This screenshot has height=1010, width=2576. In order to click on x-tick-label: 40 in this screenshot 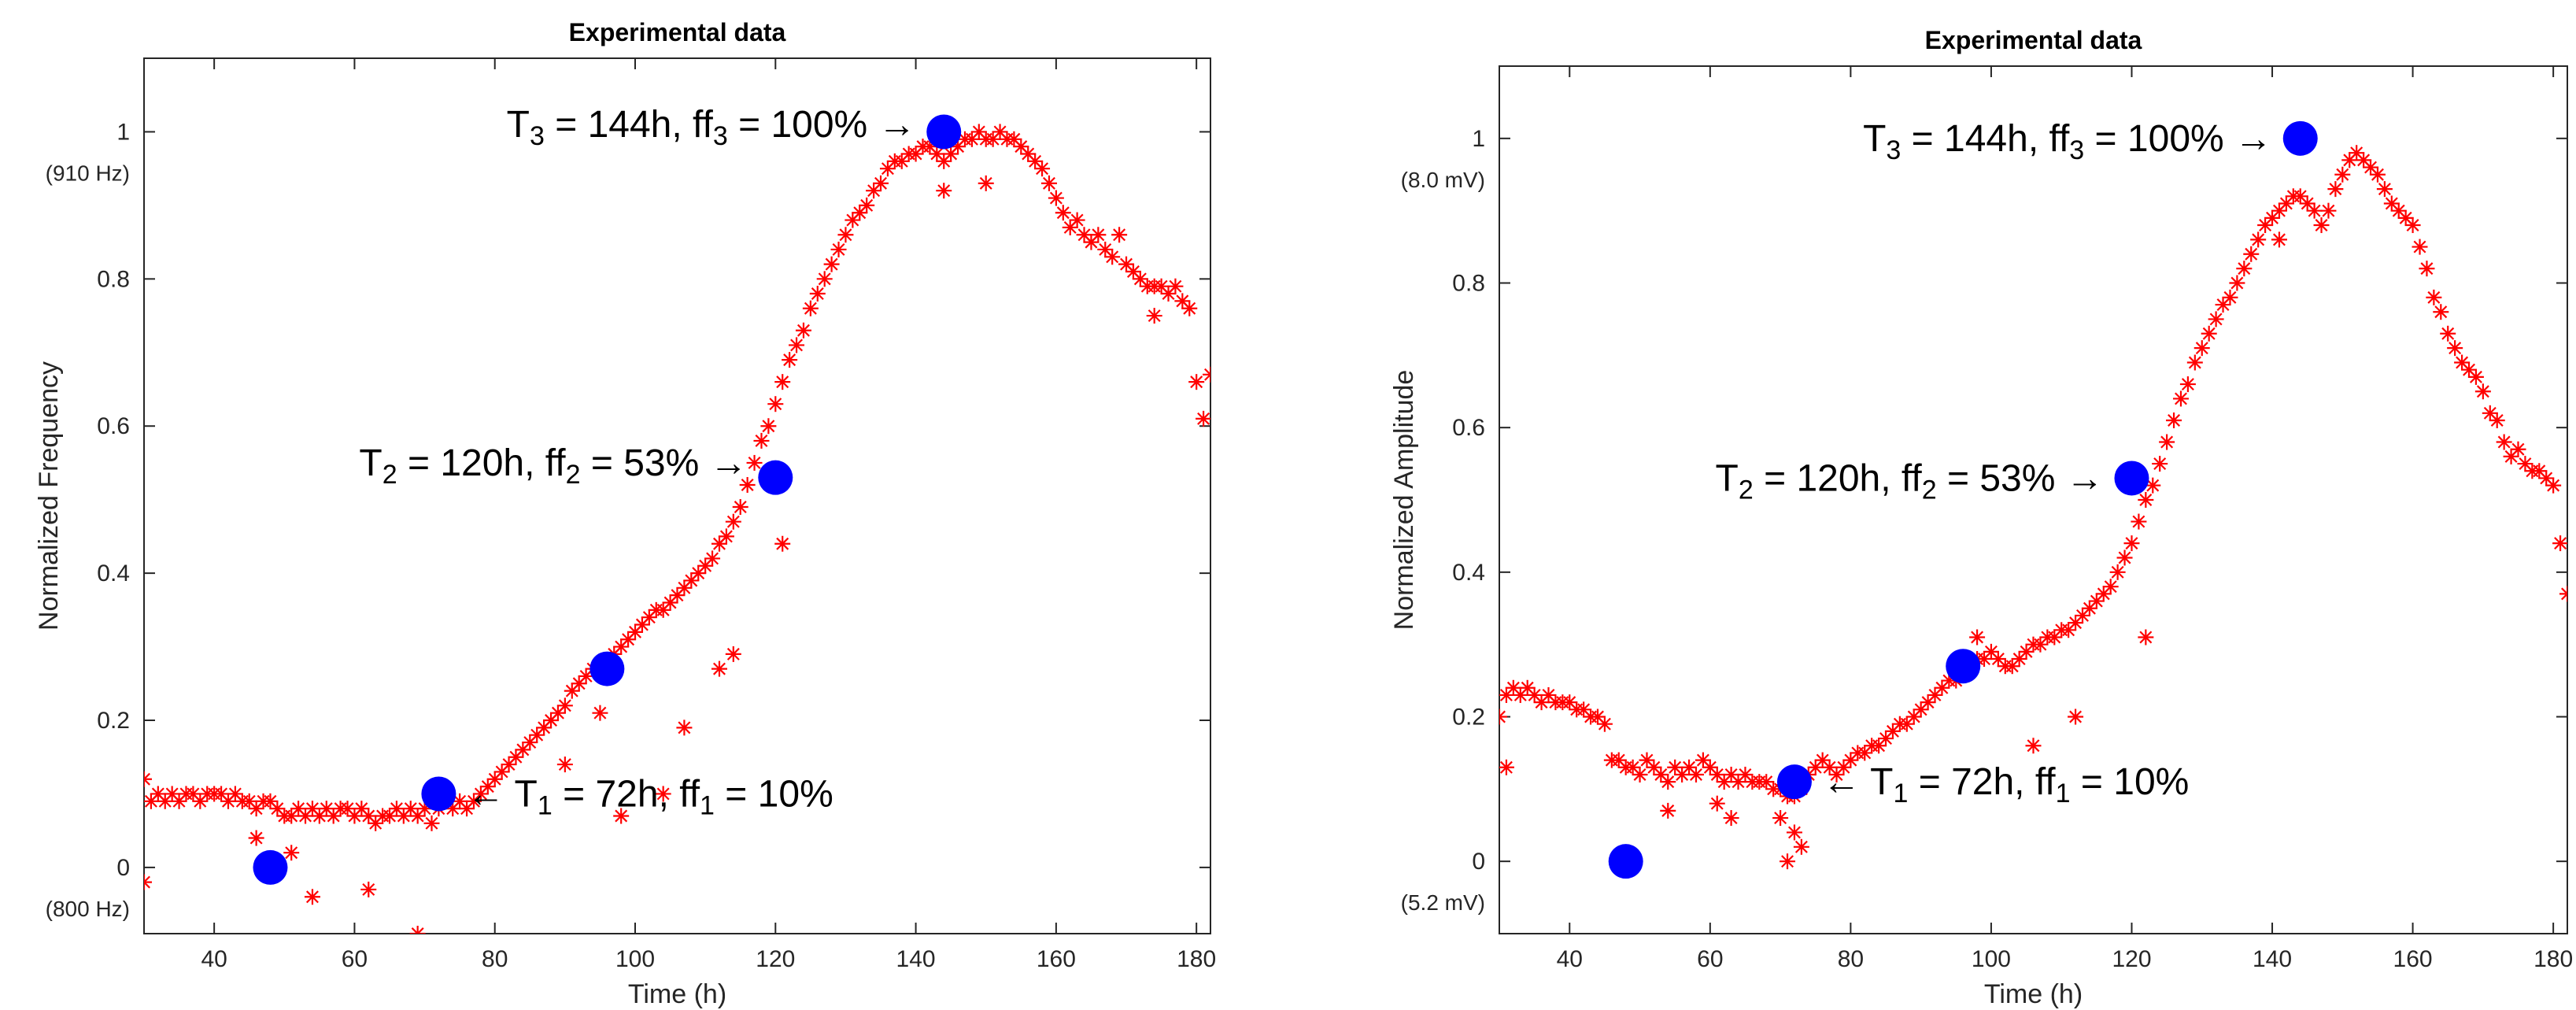, I will do `click(214, 959)`.